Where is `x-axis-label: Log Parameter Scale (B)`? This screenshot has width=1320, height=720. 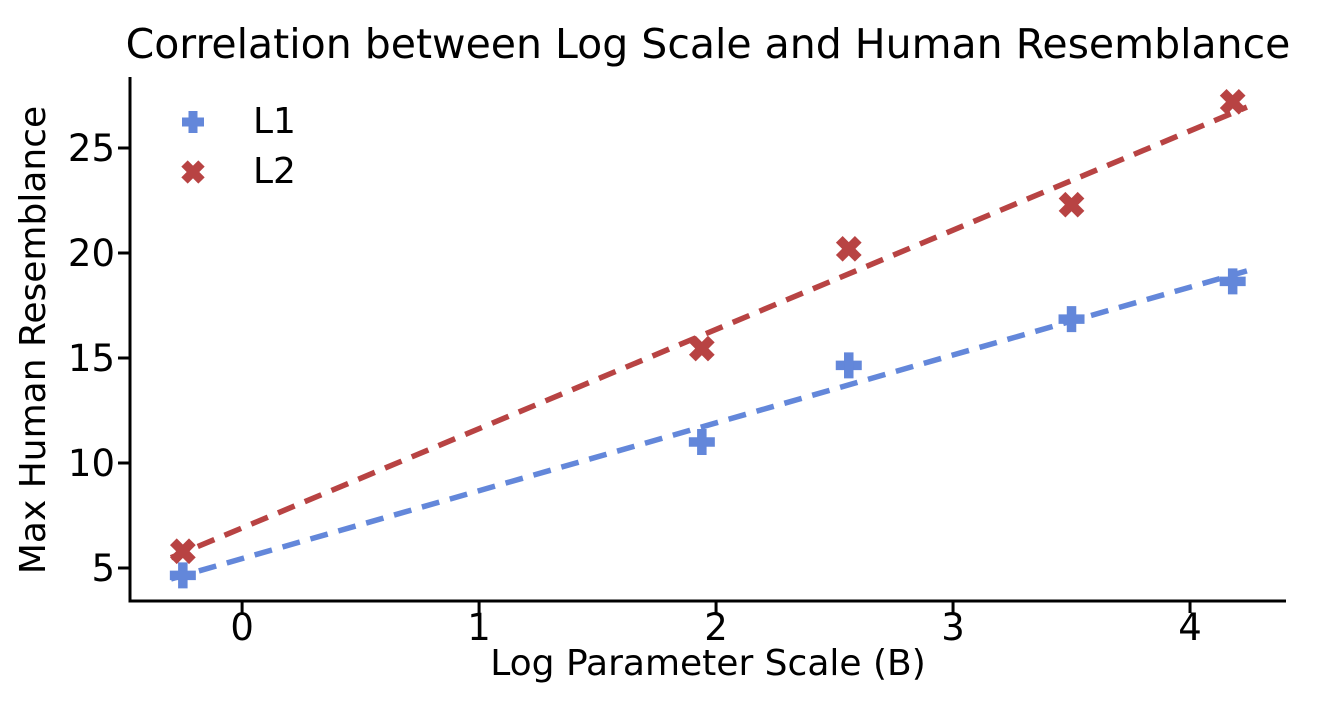
x-axis-label: Log Parameter Scale (B) is located at coordinates (708, 663).